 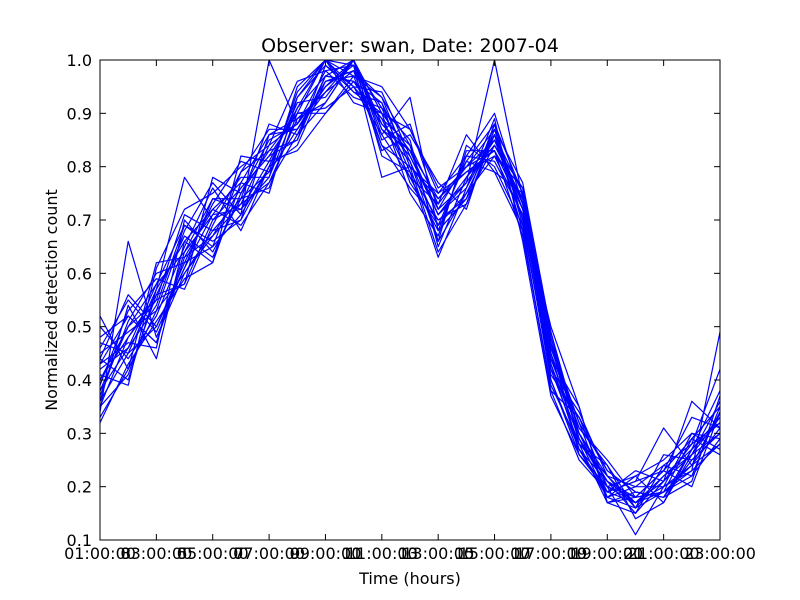 What do you see at coordinates (79, 540) in the screenshot?
I see `y-tick-label: 0.1` at bounding box center [79, 540].